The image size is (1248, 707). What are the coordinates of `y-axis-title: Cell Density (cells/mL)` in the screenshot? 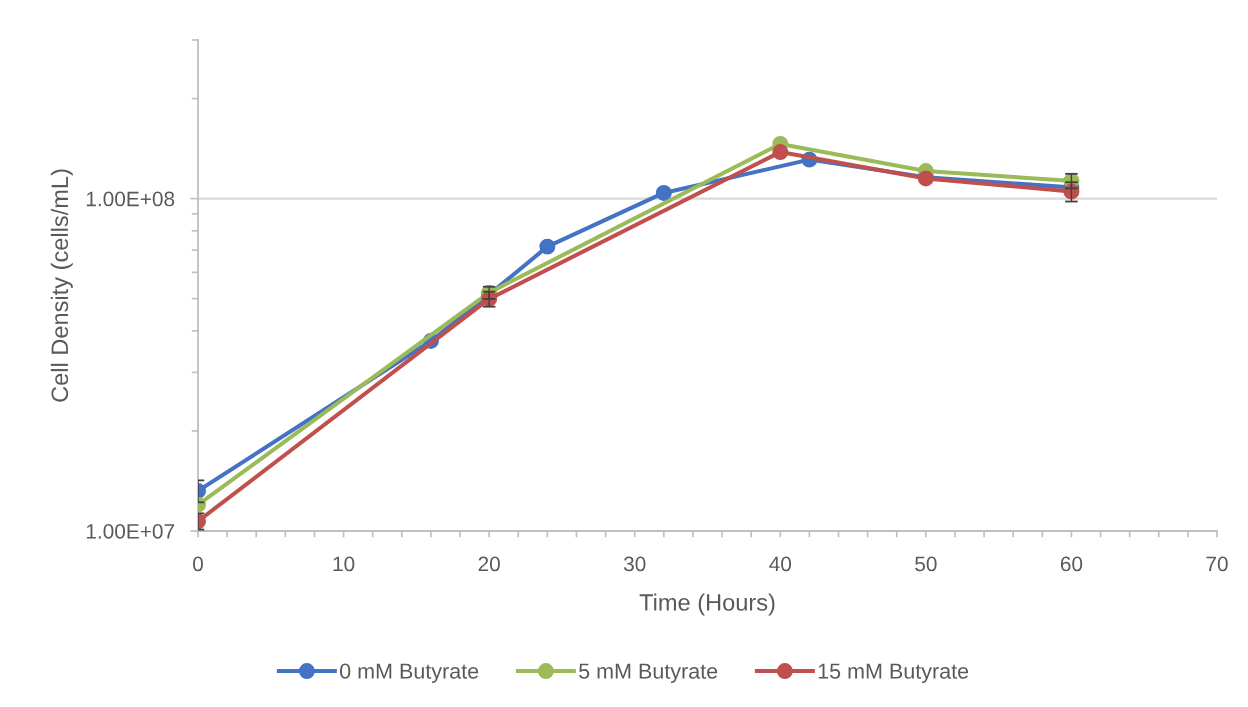 It's located at (61, 285).